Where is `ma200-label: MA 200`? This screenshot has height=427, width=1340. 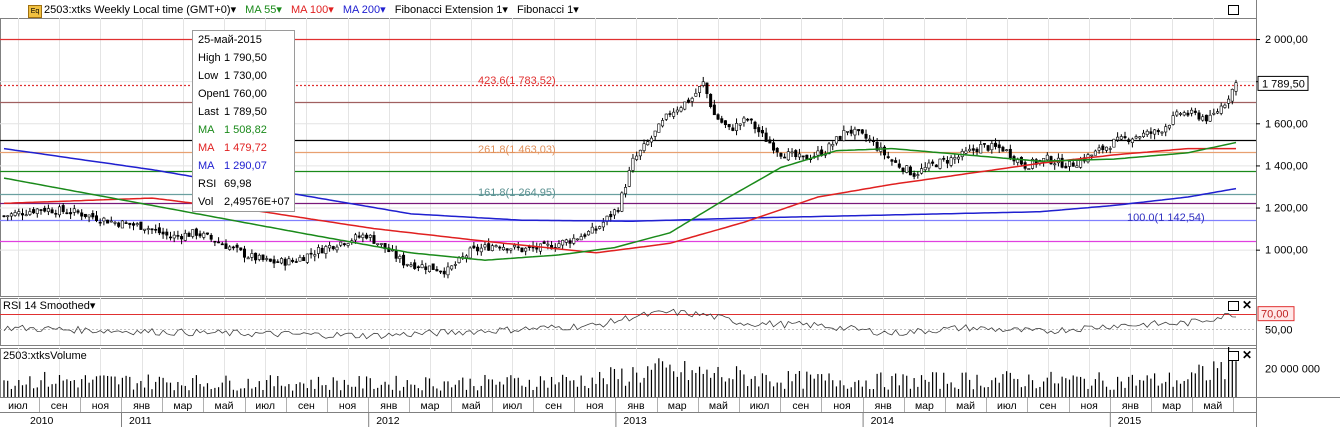
ma200-label: MA 200 is located at coordinates (361, 10).